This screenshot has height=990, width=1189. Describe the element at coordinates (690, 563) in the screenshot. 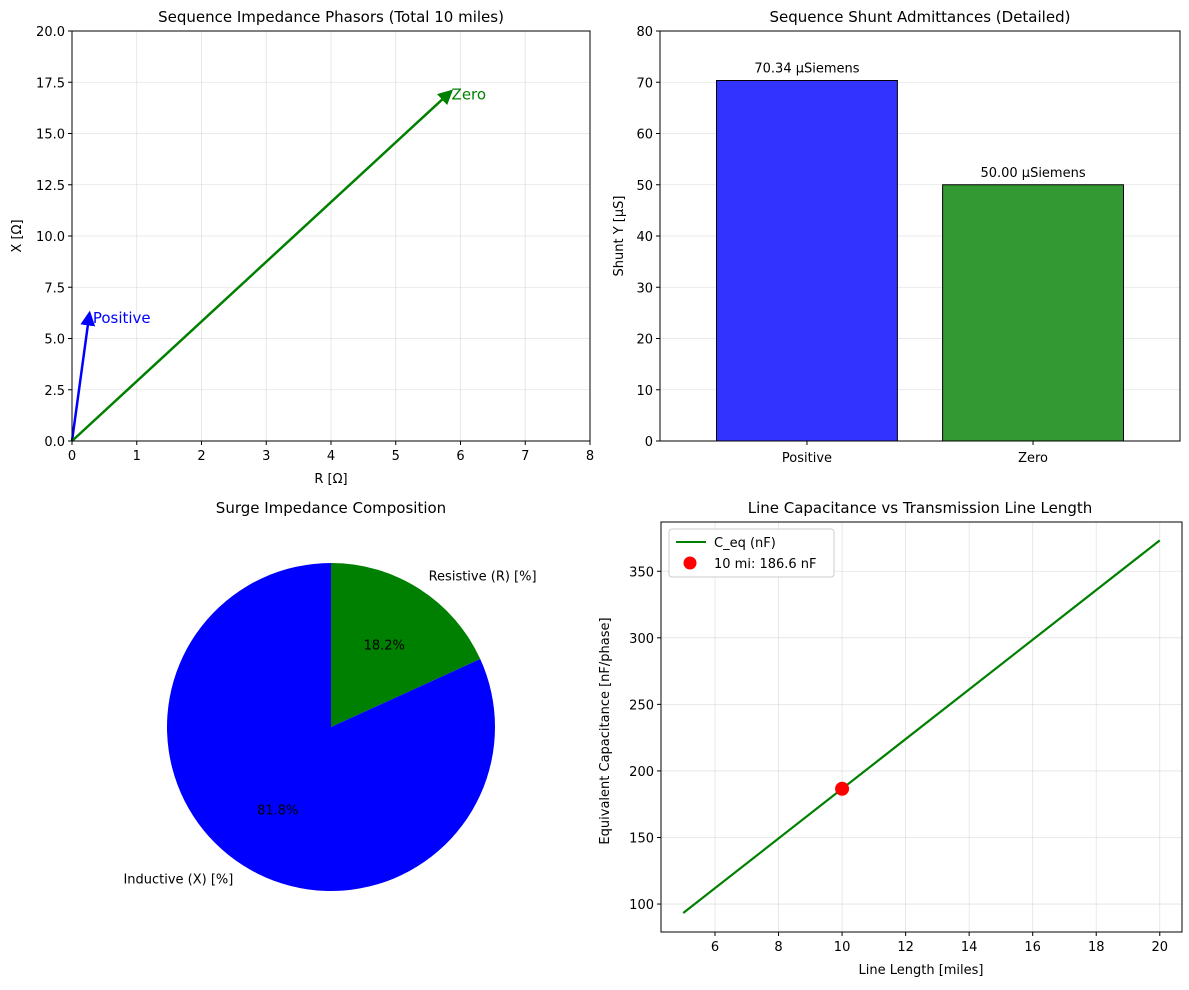

I see `legend-marker-swatch` at that location.